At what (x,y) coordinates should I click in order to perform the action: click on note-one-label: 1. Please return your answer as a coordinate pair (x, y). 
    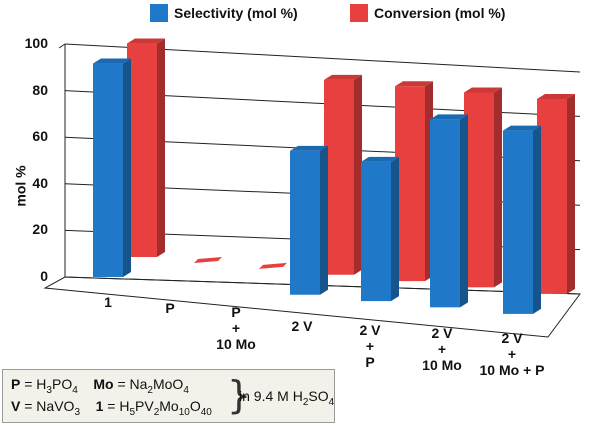
    Looking at the image, I should click on (99, 406).